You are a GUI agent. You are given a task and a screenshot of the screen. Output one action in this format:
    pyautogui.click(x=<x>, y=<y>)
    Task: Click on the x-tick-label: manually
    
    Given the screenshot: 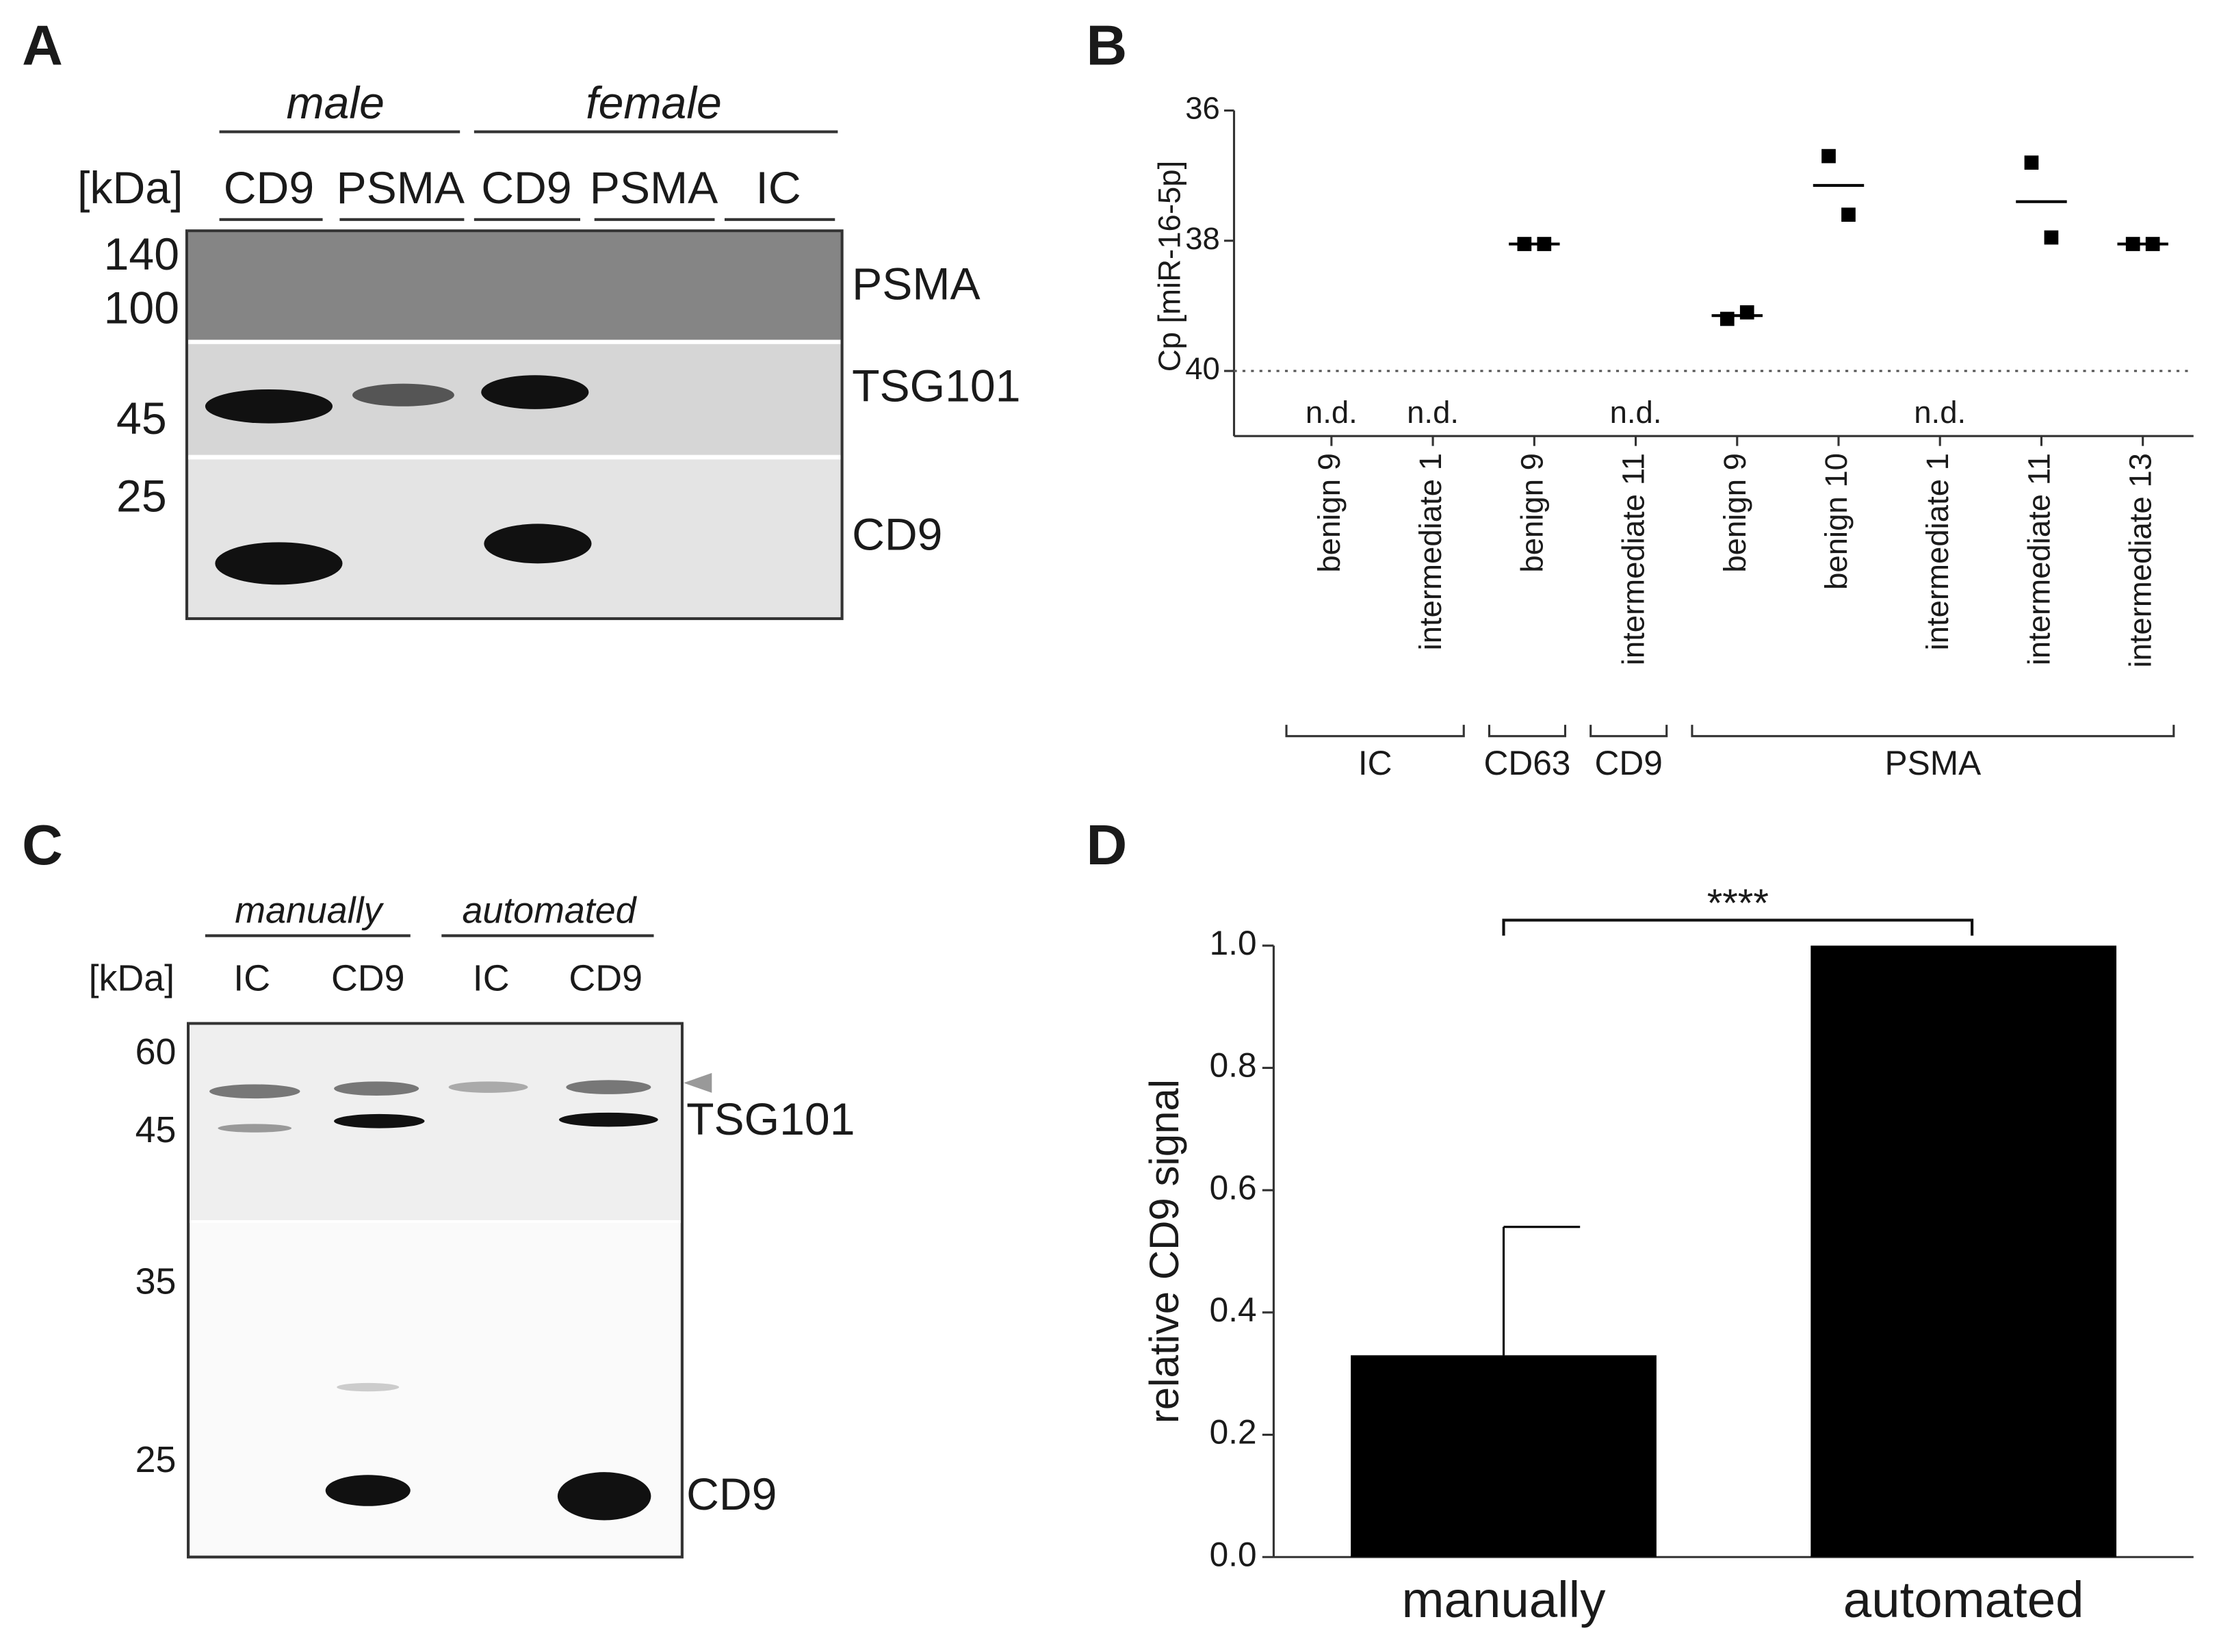 What is the action you would take?
    pyautogui.click(x=1504, y=1599)
    